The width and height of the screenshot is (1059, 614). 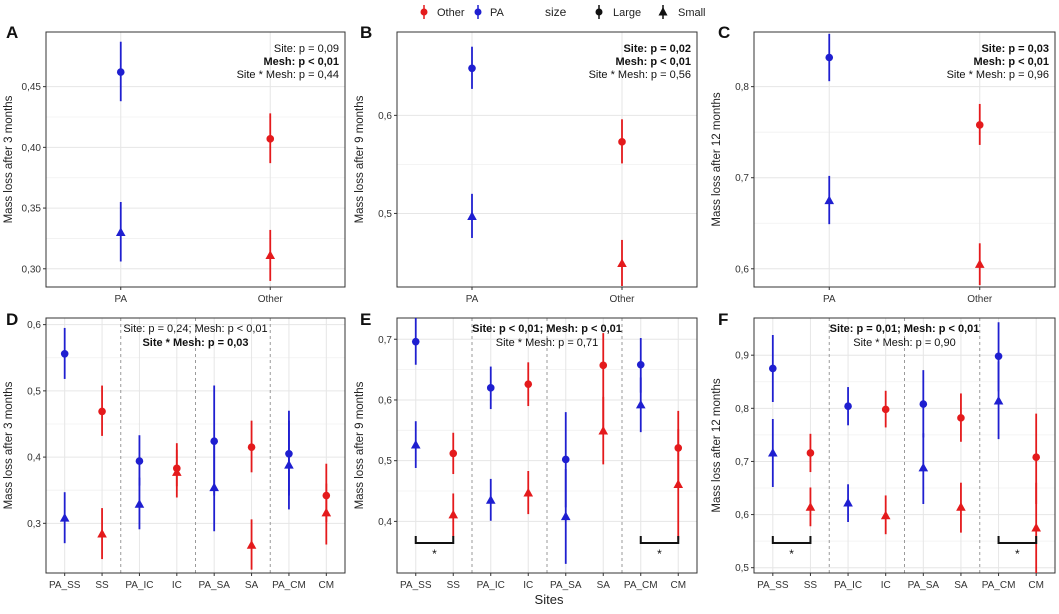 I want to click on panel-e-pa-small-pa_ss-point, so click(x=415, y=444).